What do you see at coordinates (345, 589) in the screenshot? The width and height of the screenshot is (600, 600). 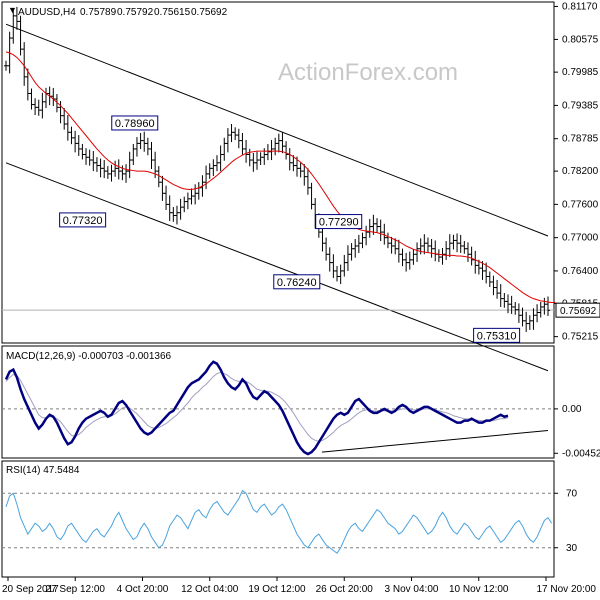 I see `x-tick-label: 26 Oct 20:00` at bounding box center [345, 589].